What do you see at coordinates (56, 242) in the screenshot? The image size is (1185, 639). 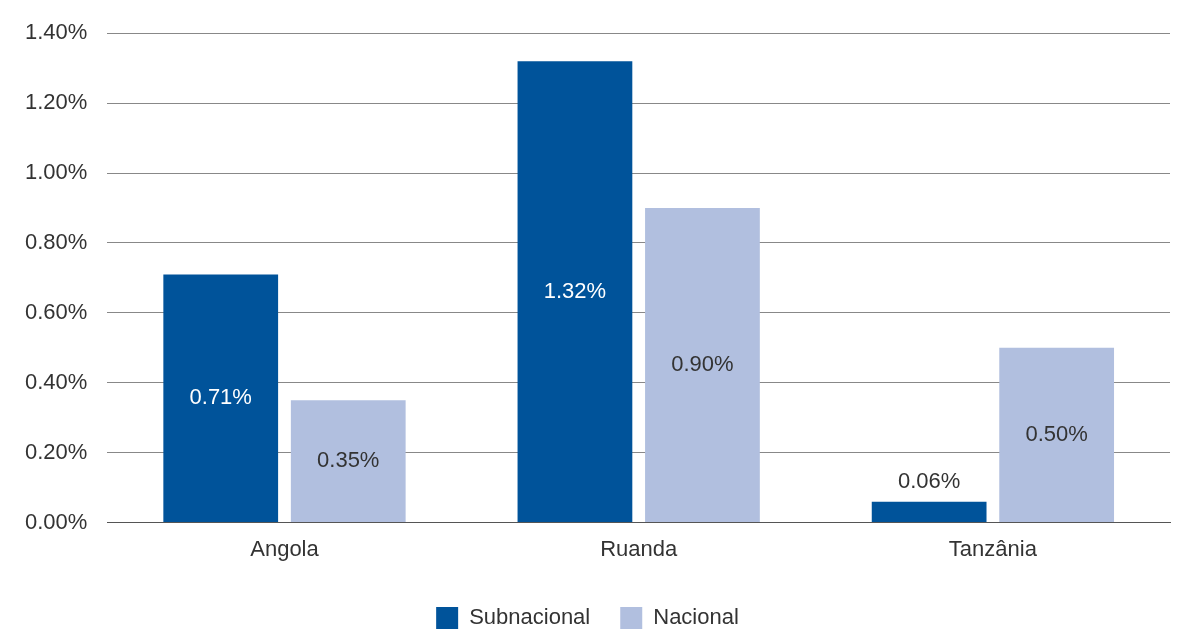 I see `y-tick-label: 0.80%` at bounding box center [56, 242].